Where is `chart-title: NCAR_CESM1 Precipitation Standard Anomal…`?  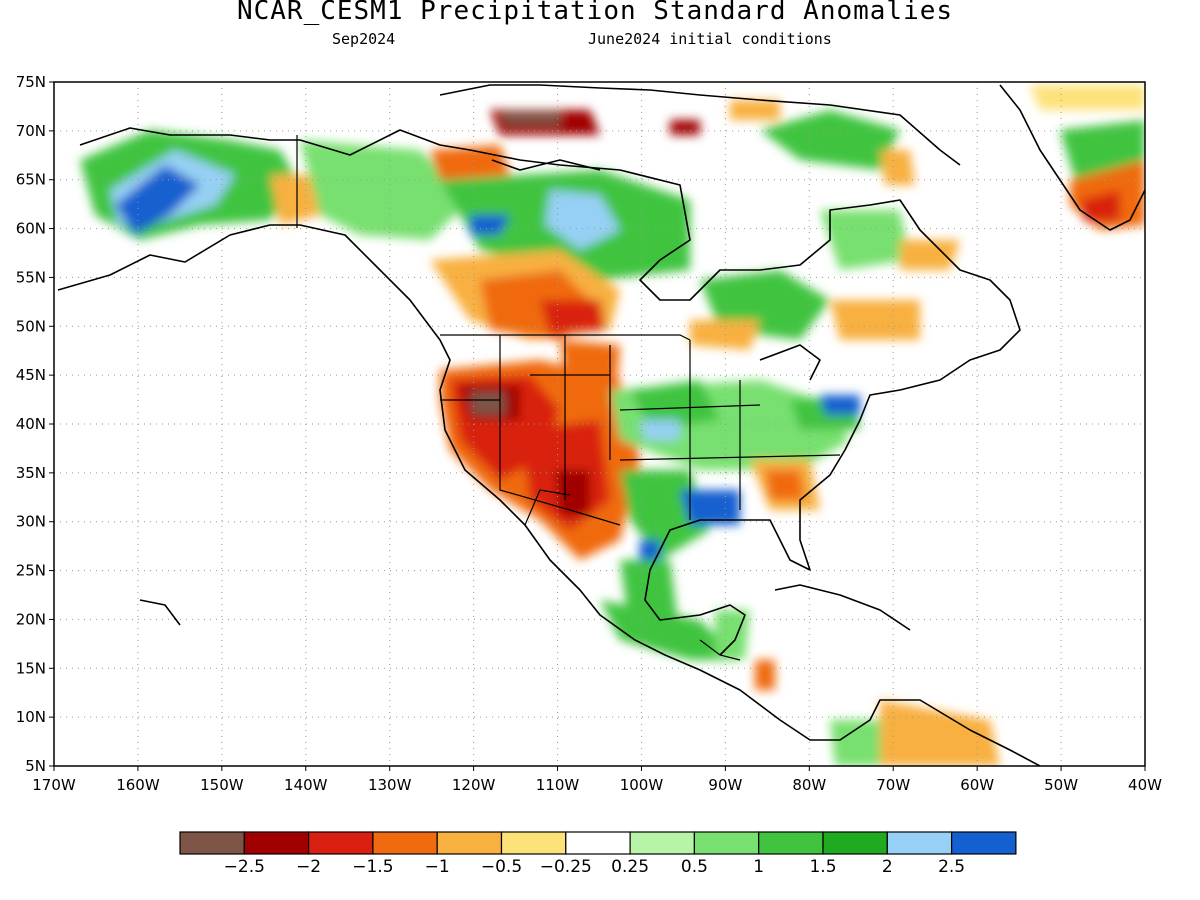 chart-title: NCAR_CESM1 Precipitation Standard Anomal… is located at coordinates (595, 13).